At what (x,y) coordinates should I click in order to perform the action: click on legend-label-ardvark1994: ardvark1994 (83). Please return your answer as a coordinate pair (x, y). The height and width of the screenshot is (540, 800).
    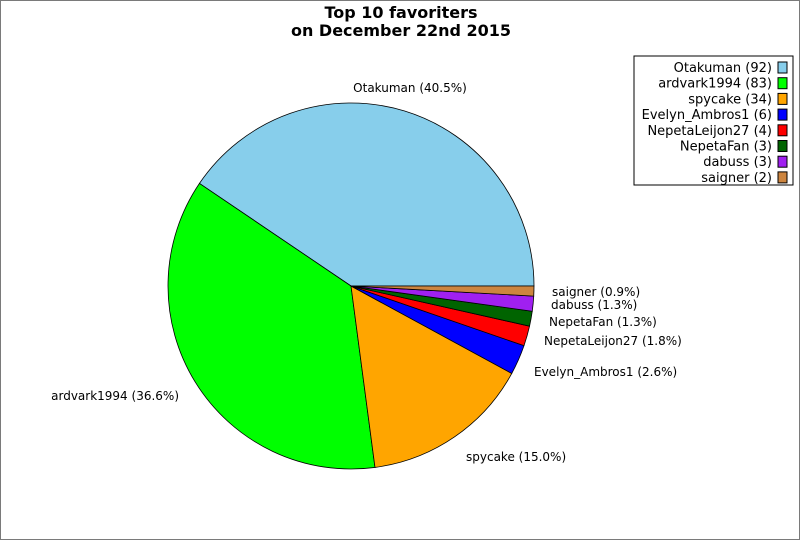
    Looking at the image, I should click on (715, 84).